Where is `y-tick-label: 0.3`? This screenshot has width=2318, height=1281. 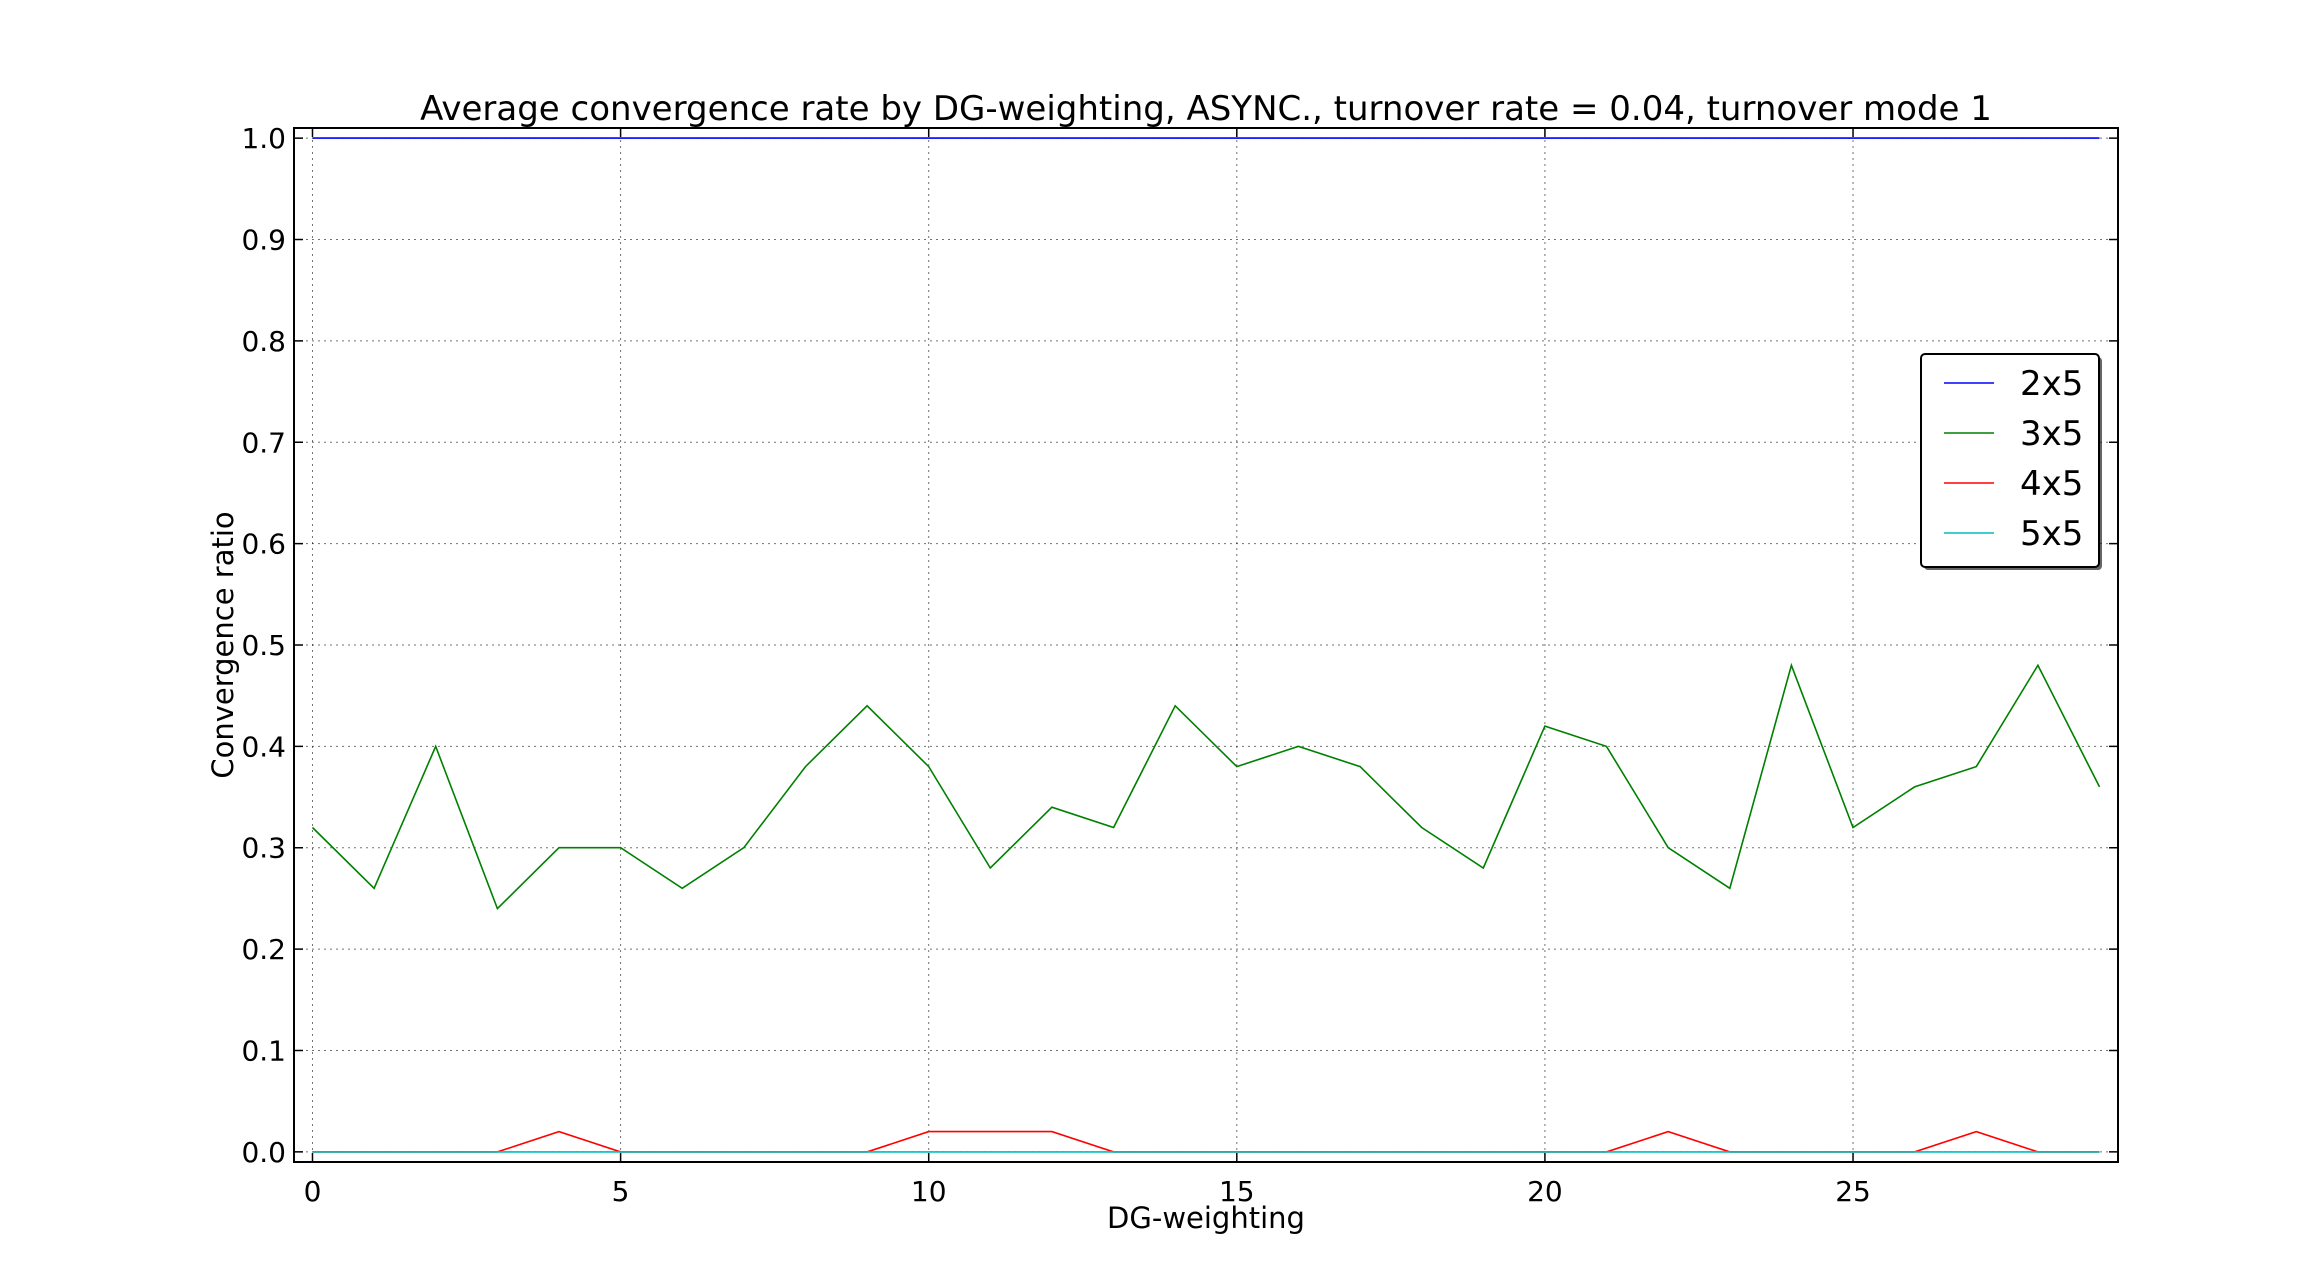
y-tick-label: 0.3 is located at coordinates (263, 848).